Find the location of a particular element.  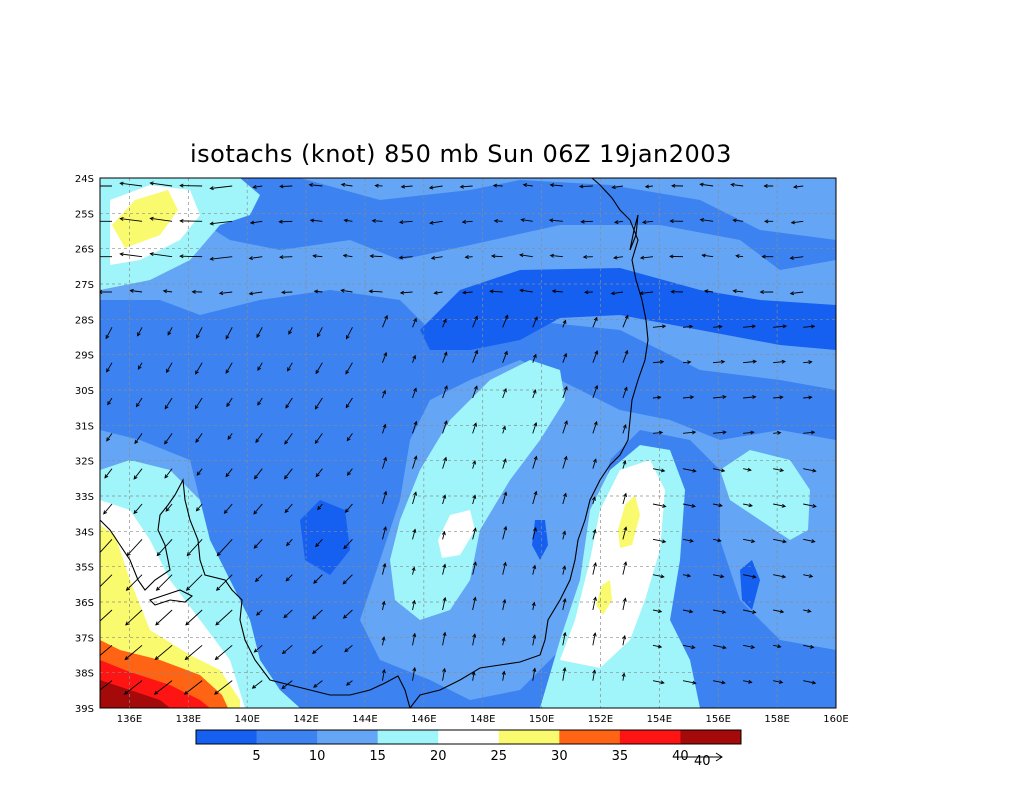

lon-tick-label: 158E is located at coordinates (776, 719).